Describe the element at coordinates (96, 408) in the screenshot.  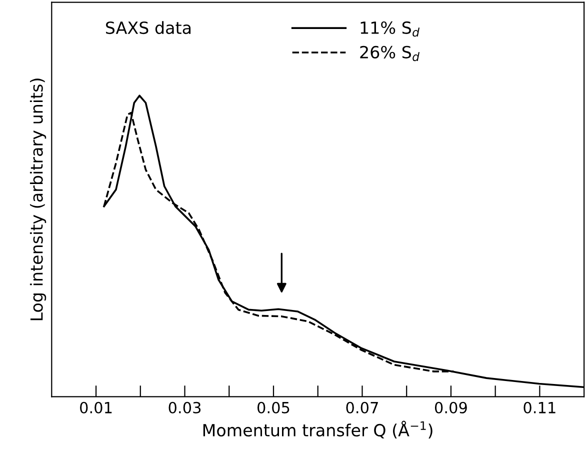
I see `x-tick-label: 0.01` at that location.